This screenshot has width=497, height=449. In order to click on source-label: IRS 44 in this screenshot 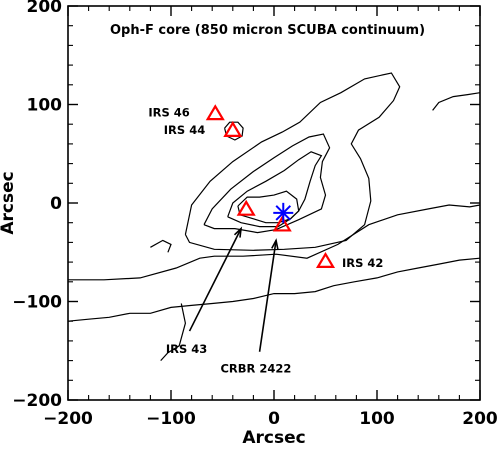, I will do `click(184, 130)`.